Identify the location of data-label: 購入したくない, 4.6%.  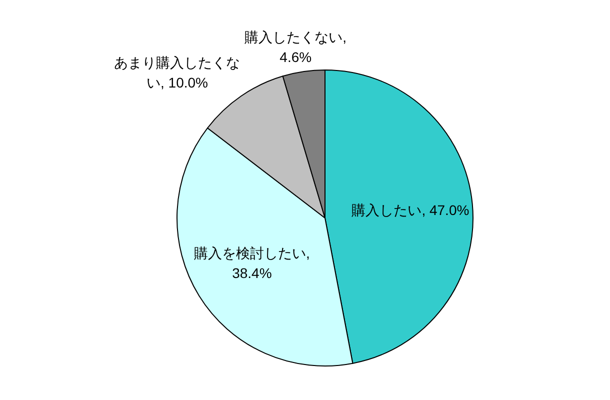
(295, 46).